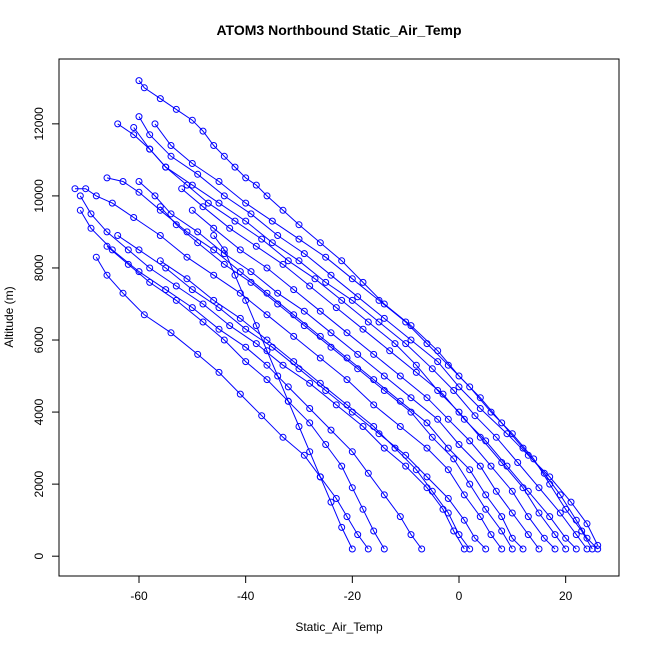  What do you see at coordinates (45, 333) in the screenshot?
I see `y-axis: 0 2000 4000 6000 8000 10000 12000` at bounding box center [45, 333].